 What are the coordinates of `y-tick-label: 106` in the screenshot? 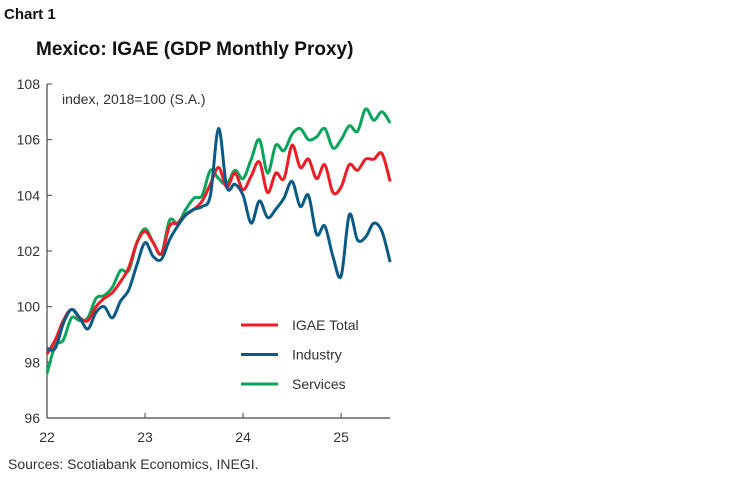 It's located at (29, 140).